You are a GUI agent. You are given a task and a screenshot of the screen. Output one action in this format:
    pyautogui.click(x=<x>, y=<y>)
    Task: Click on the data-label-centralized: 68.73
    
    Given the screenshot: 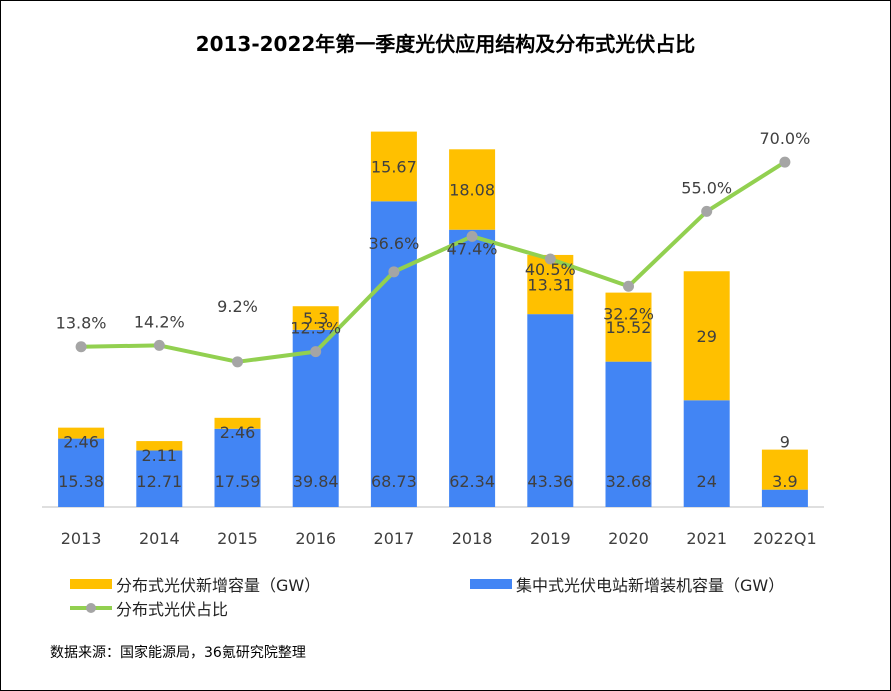 What is the action you would take?
    pyautogui.click(x=394, y=481)
    